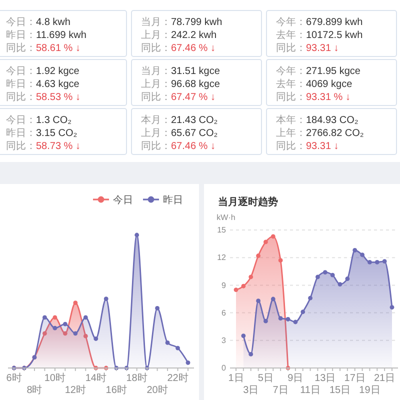 The width and height of the screenshot is (400, 400). Describe the element at coordinates (173, 200) in the screenshot. I see `legend-label: 昨日` at that location.